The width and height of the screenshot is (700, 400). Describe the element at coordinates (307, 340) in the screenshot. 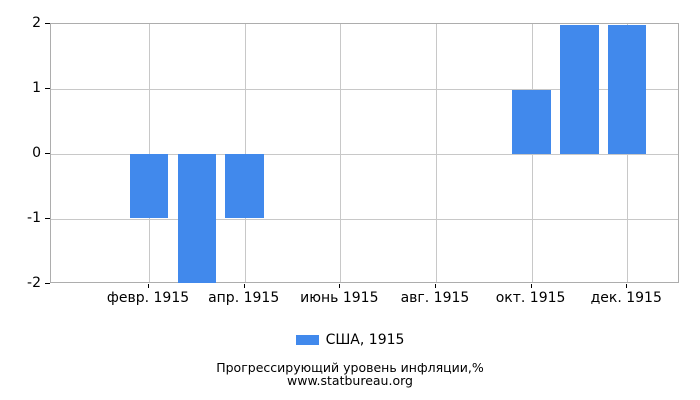

I see `legend-swatch` at that location.